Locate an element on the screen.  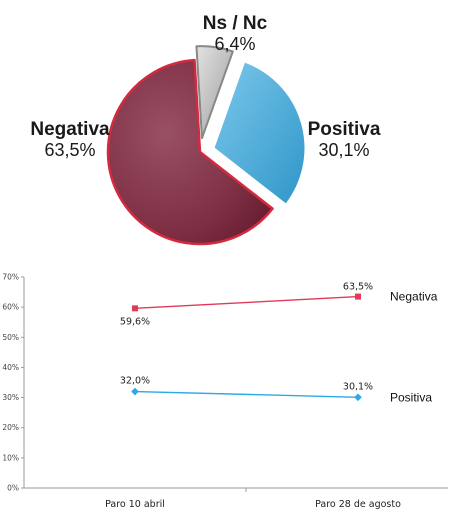
data-label-positiva: 30,1% is located at coordinates (358, 386).